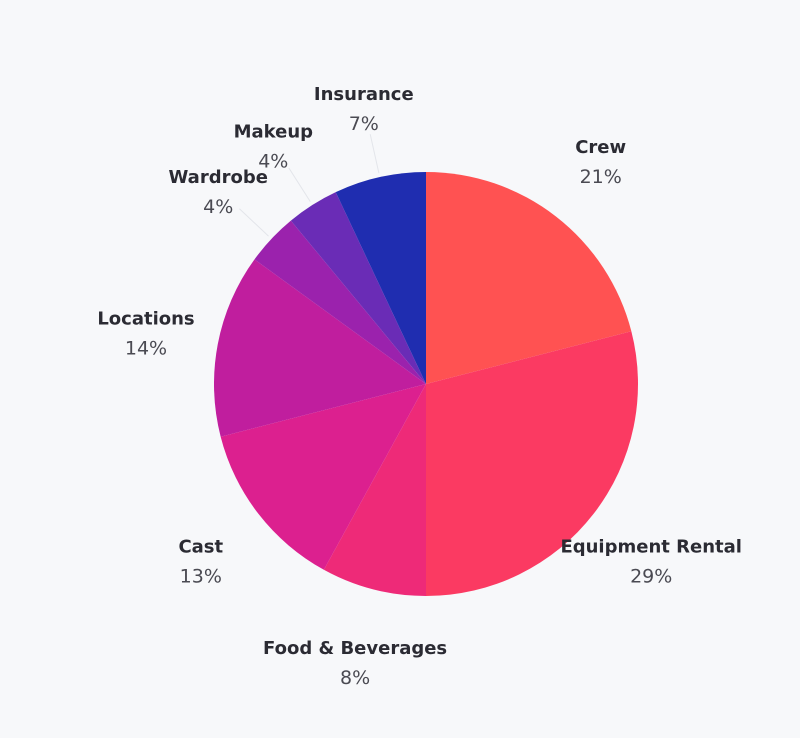  Describe the element at coordinates (201, 577) in the screenshot. I see `slice-percent-label: 13%` at that location.